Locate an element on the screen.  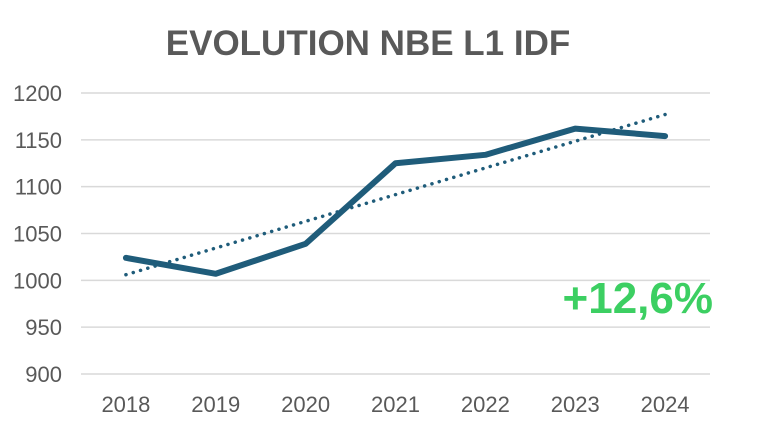
x-tick-label: 2023 is located at coordinates (575, 404).